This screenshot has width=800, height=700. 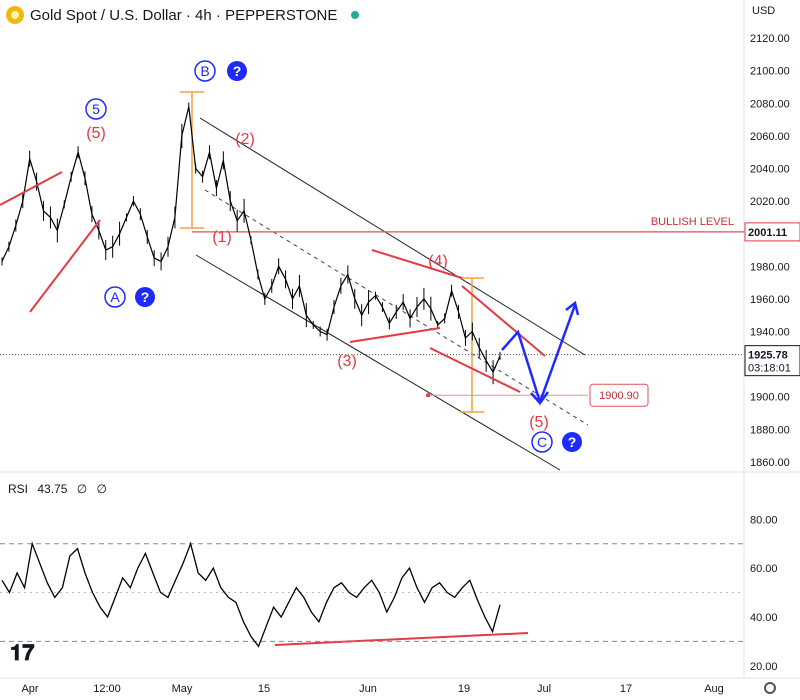 What do you see at coordinates (475, 370) in the screenshot?
I see `ending-diagonal-bottom` at bounding box center [475, 370].